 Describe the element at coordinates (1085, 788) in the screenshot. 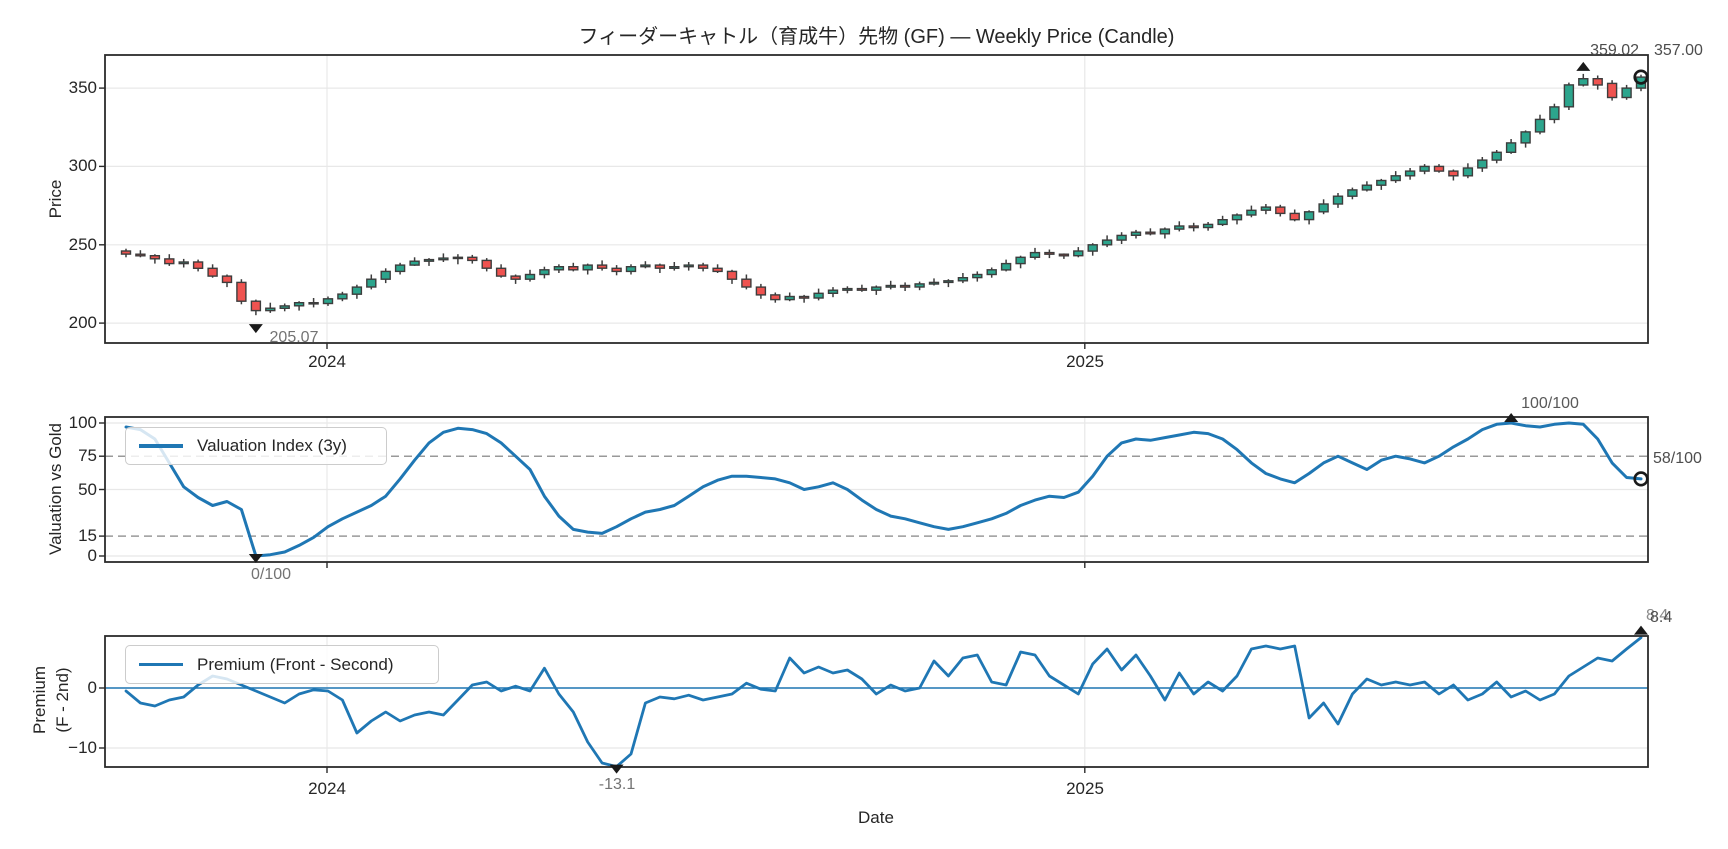

I see `premium-xtick-2025: 2025` at that location.